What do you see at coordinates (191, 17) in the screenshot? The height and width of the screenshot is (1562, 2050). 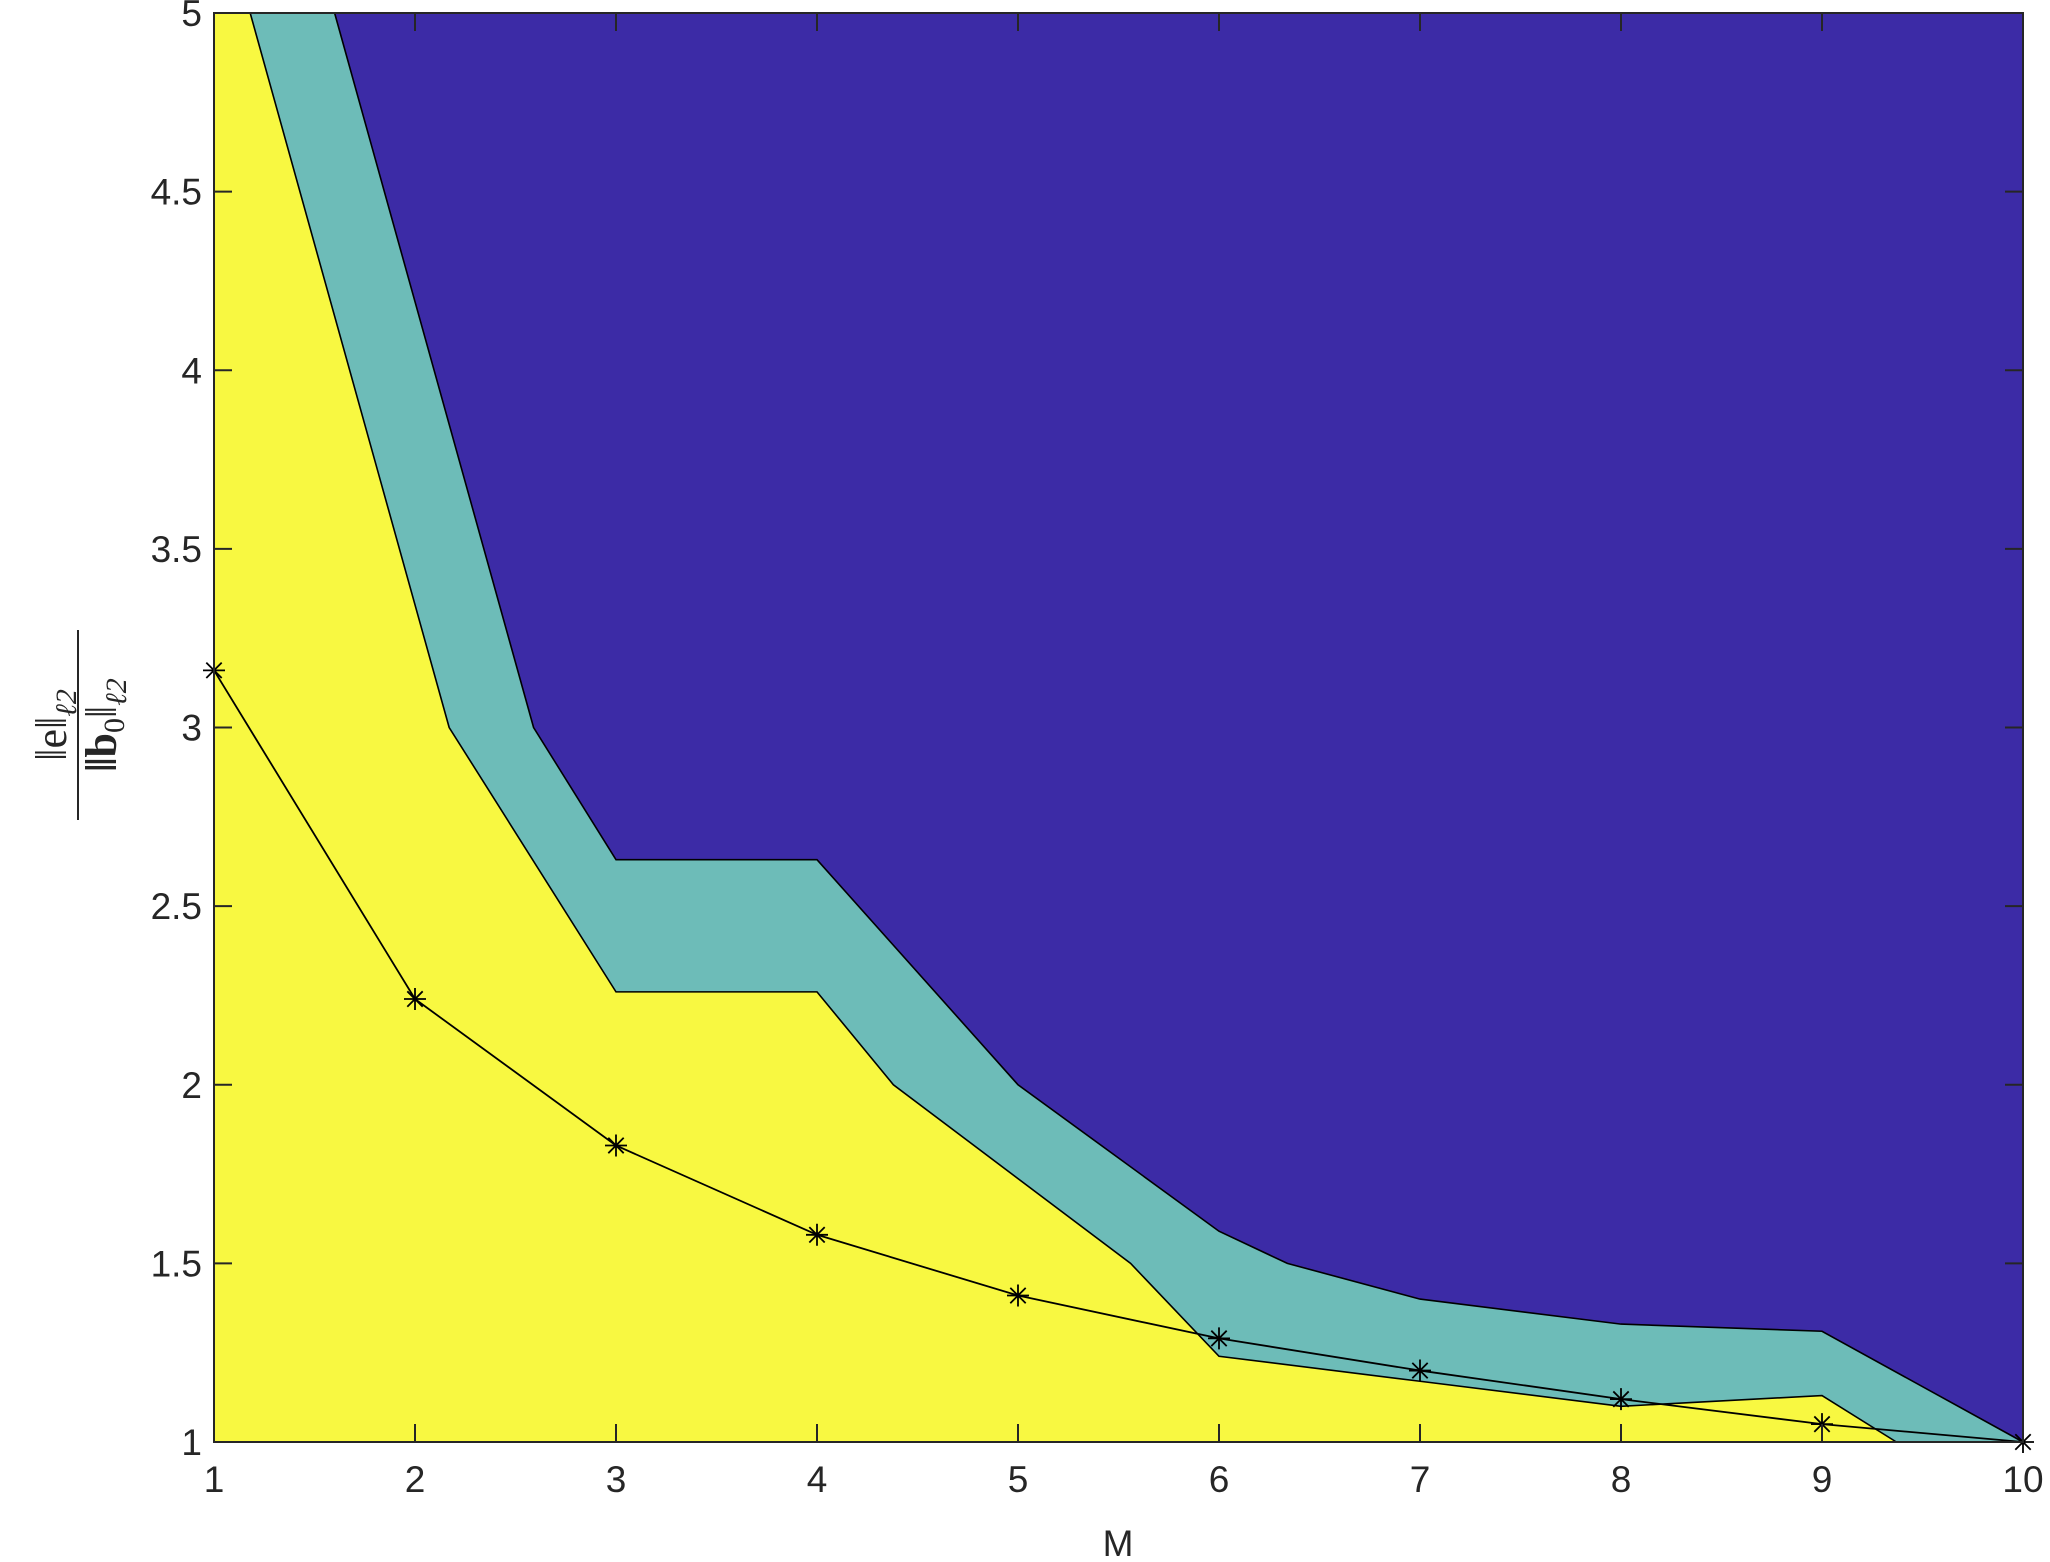 I see `y-tick-label: 5` at bounding box center [191, 17].